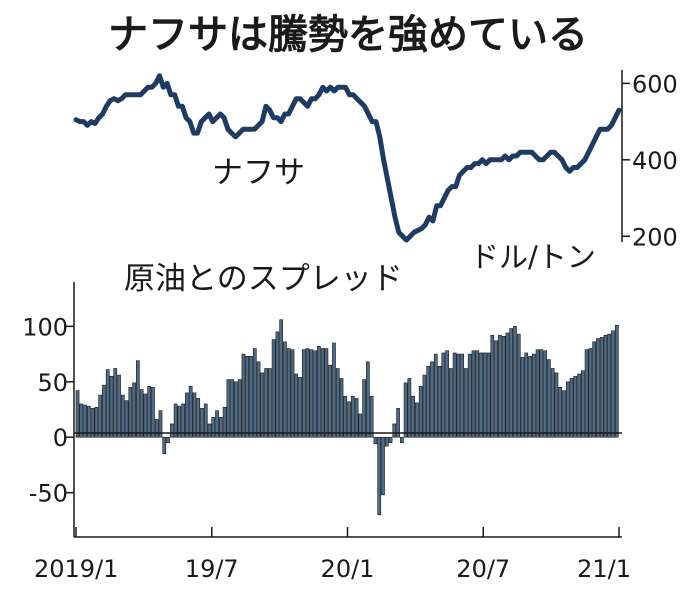 The width and height of the screenshot is (696, 601). I want to click on naphtha-y-tick-label: 200, so click(655, 237).